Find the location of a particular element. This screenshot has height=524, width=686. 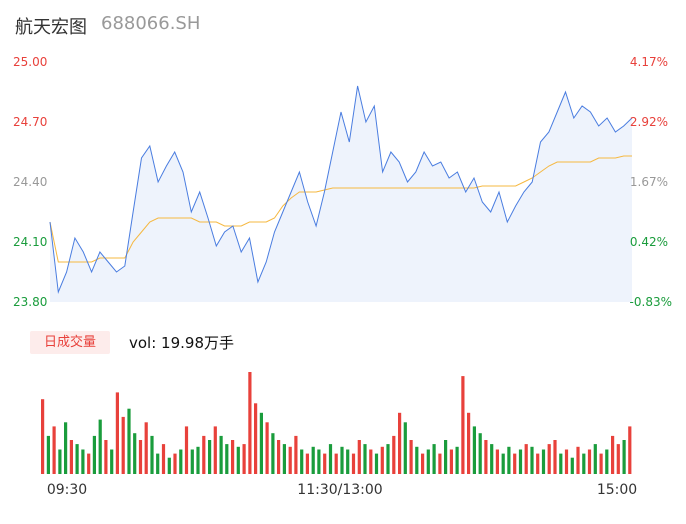

percent-tick: 1.67% is located at coordinates (649, 182).